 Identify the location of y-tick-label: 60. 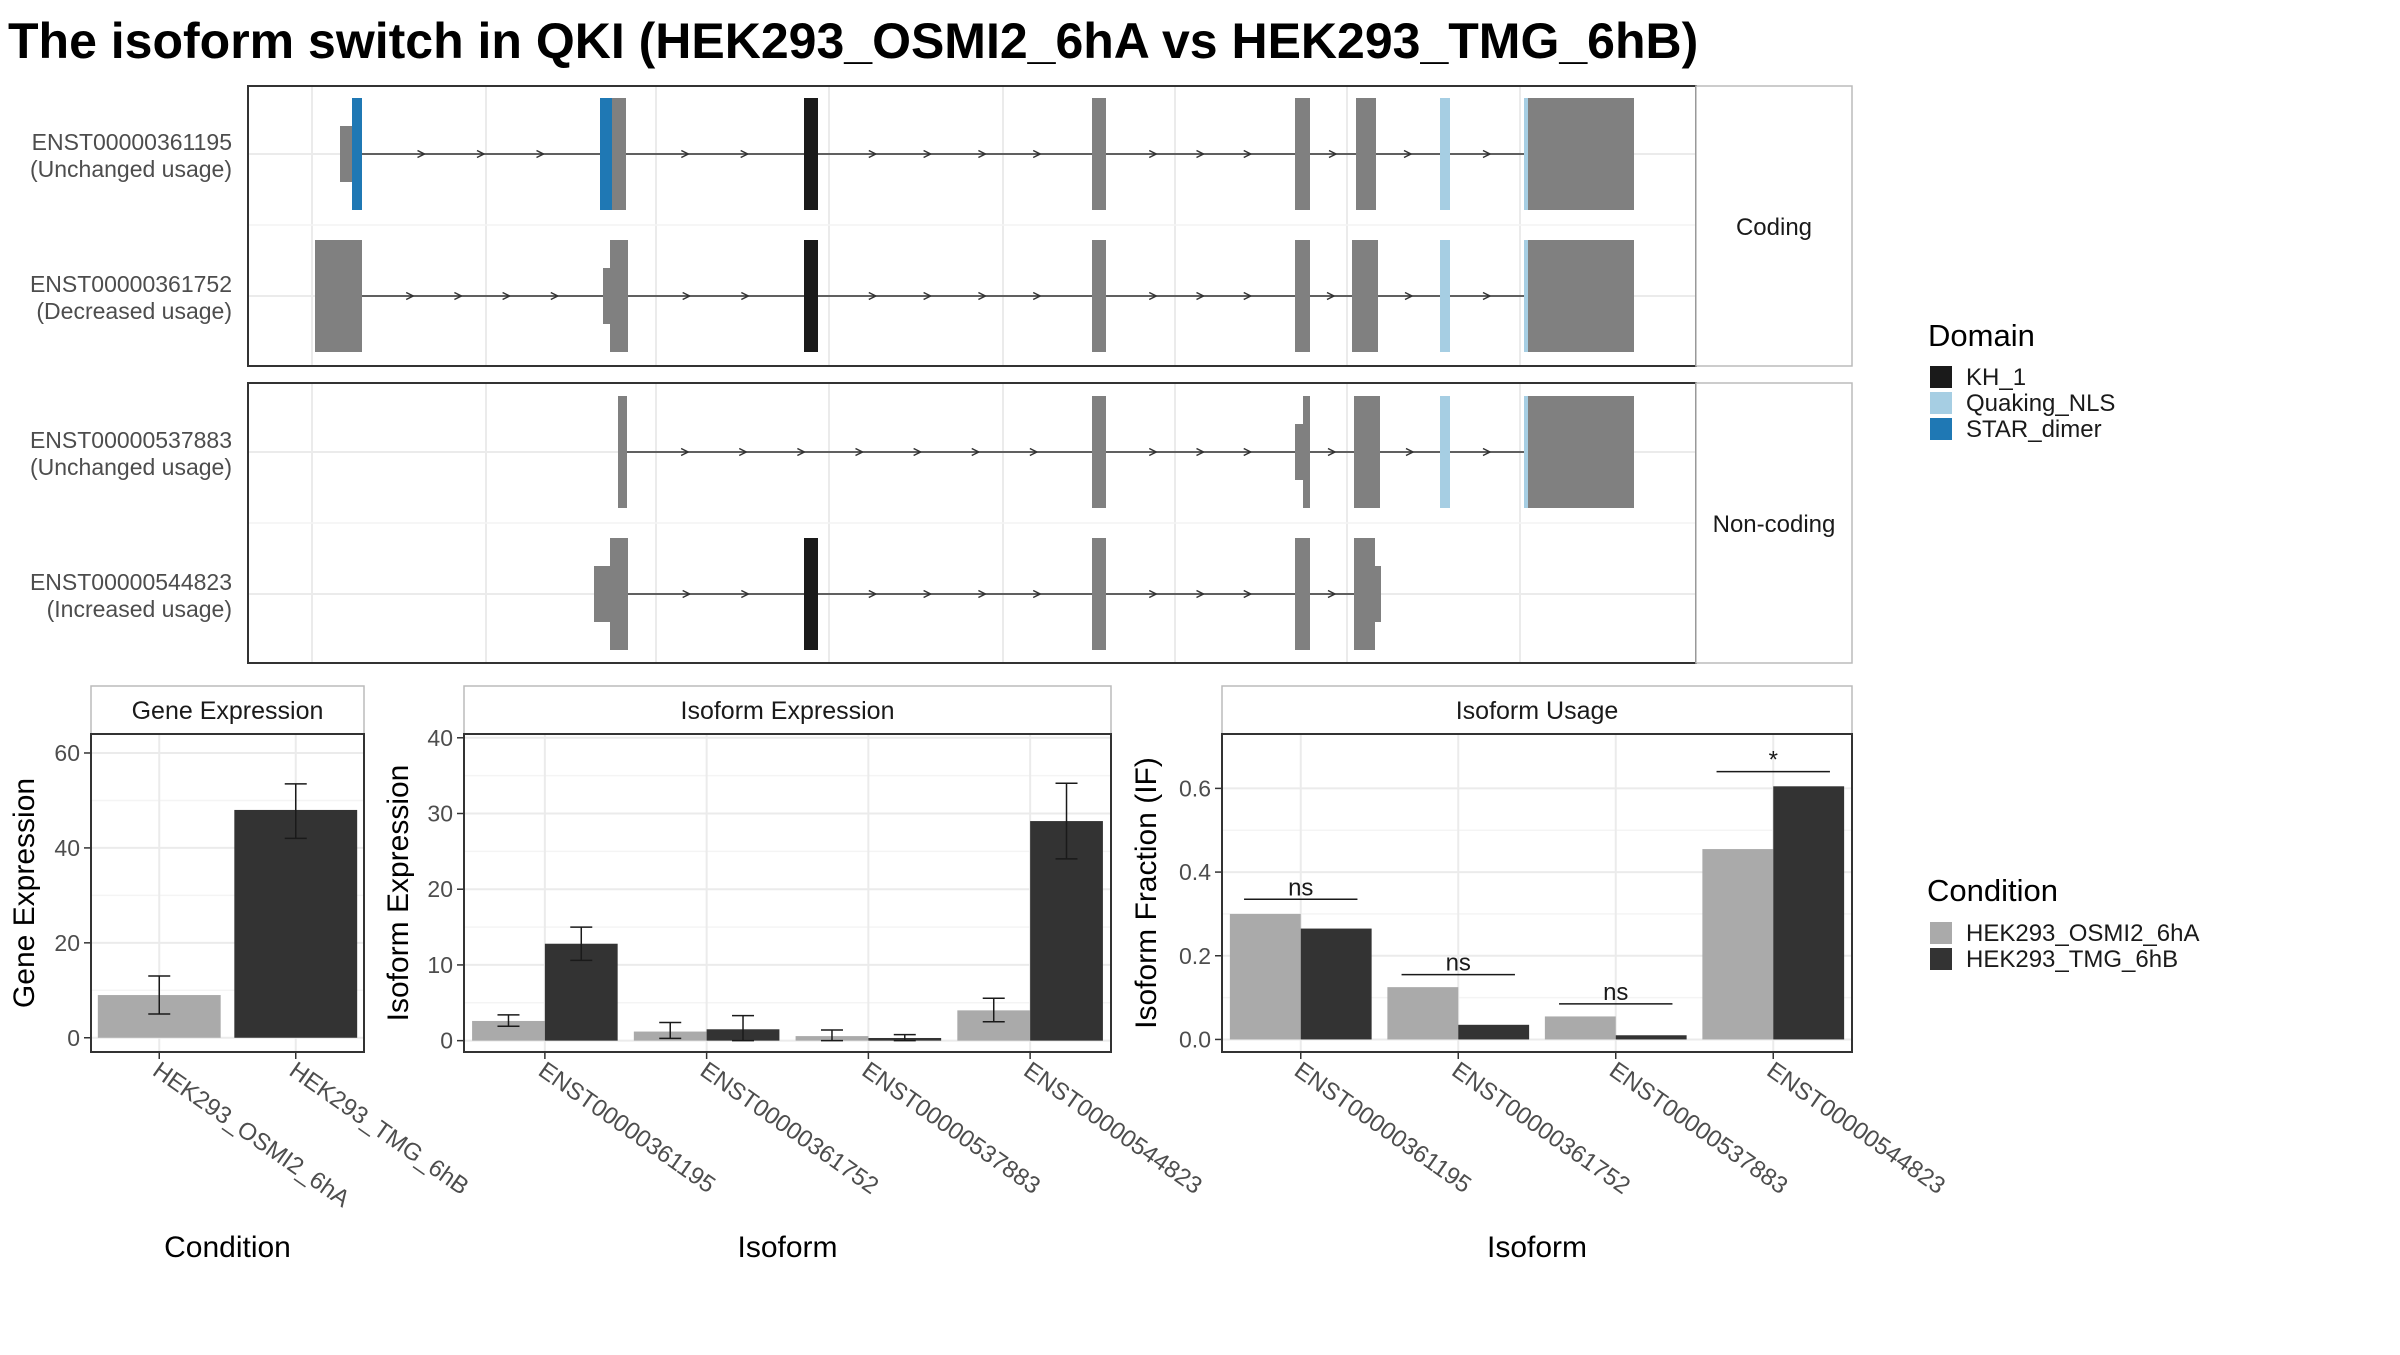
(67, 753).